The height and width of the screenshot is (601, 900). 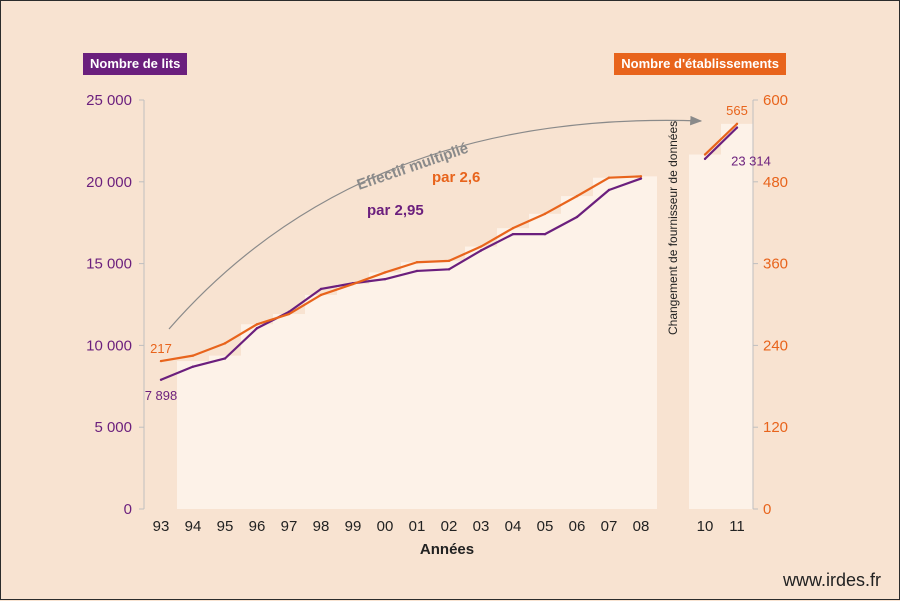 I want to click on left-axis-title-badge: Nombre de lits, so click(x=135, y=64).